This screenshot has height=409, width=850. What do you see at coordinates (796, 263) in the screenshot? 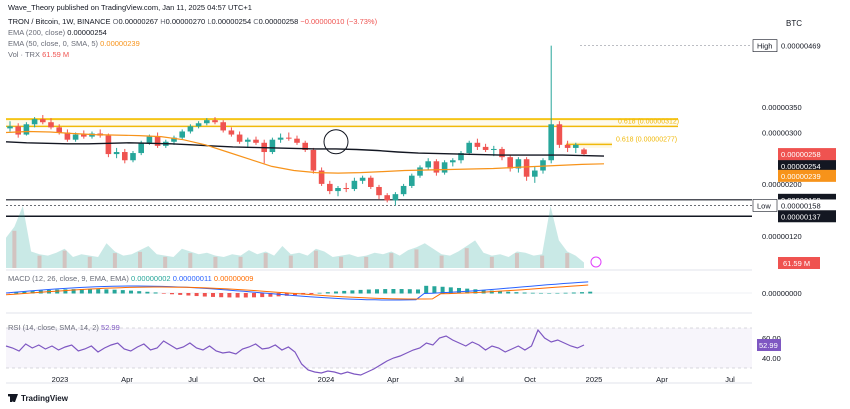
I see `volume-tag-value: 61.59 M` at bounding box center [796, 263].